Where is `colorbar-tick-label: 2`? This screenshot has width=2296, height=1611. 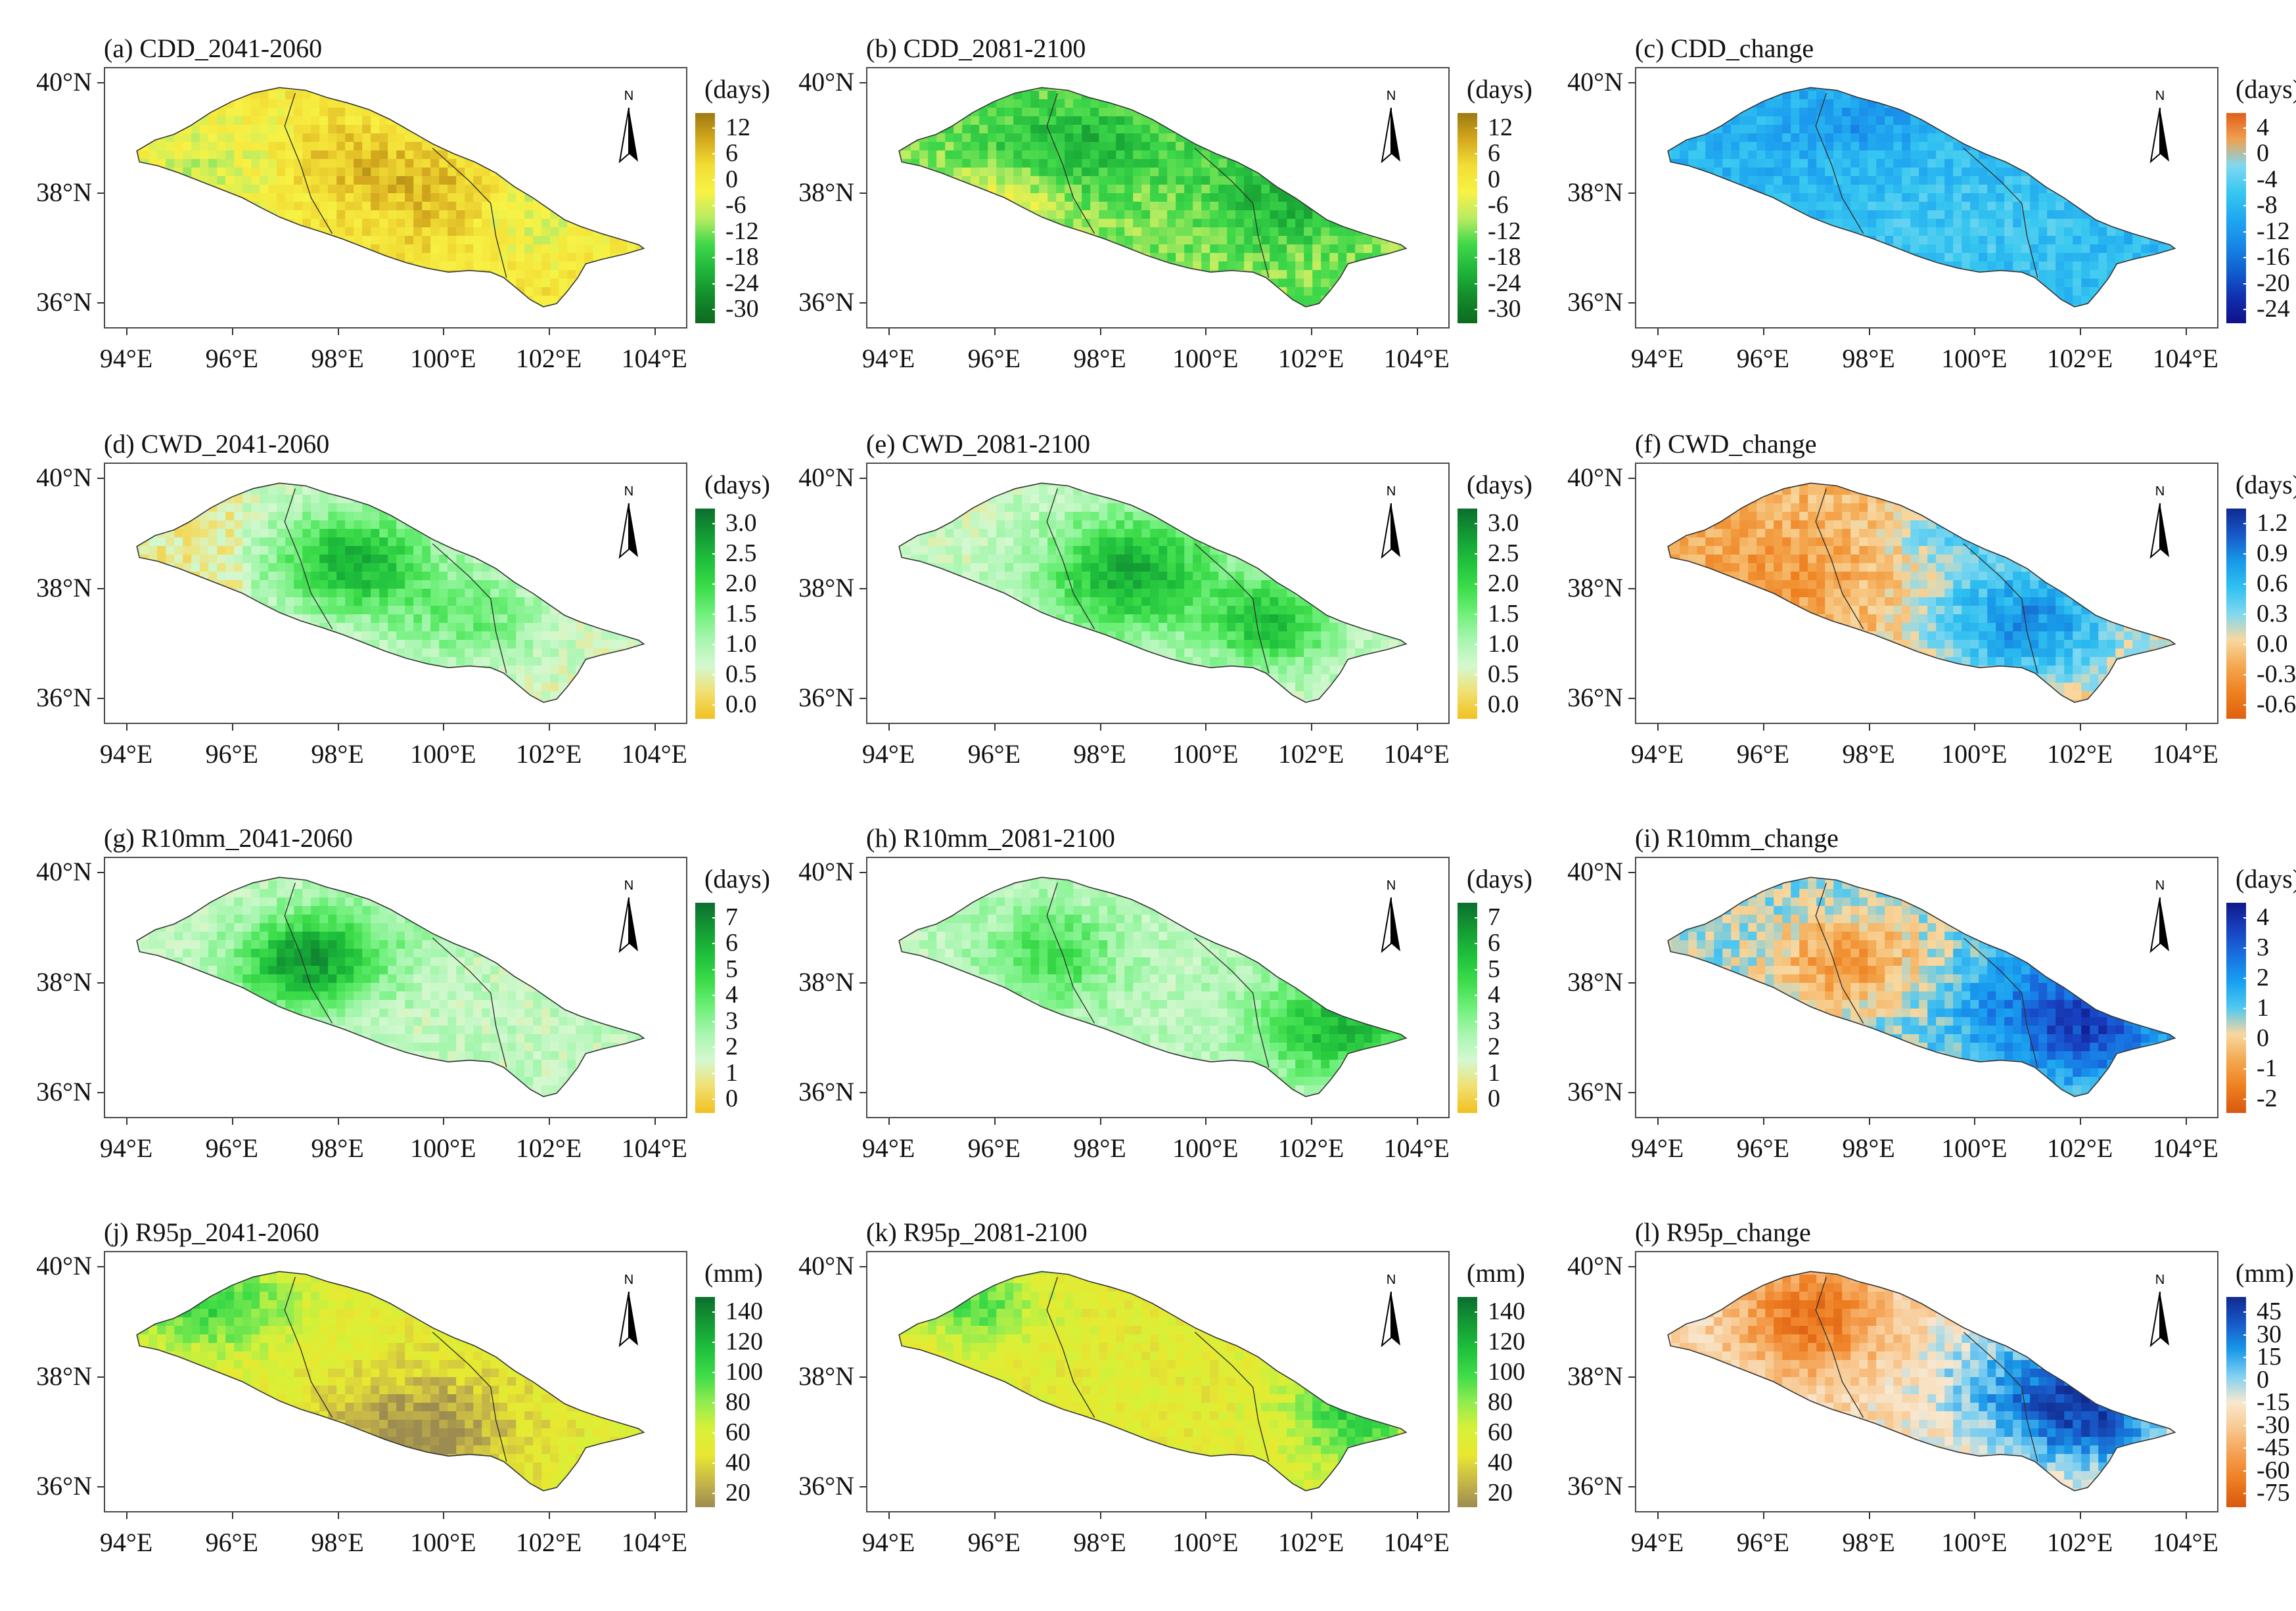
colorbar-tick-label: 2 is located at coordinates (1494, 1046).